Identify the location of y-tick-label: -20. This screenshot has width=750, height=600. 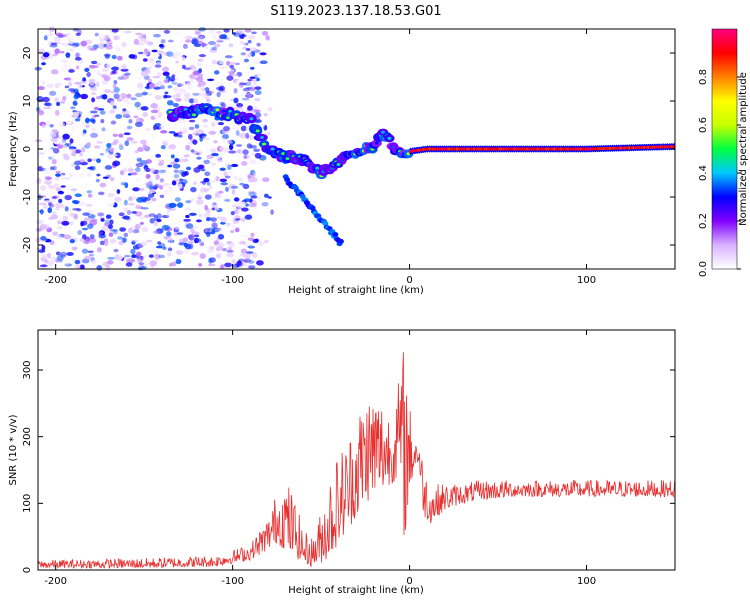
(27, 245).